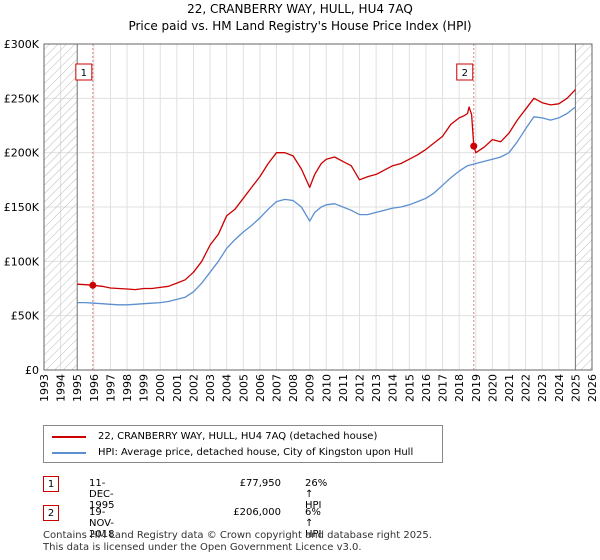 The height and width of the screenshot is (560, 600). What do you see at coordinates (22, 261) in the screenshot?
I see `y-tick-label: £100K` at bounding box center [22, 261].